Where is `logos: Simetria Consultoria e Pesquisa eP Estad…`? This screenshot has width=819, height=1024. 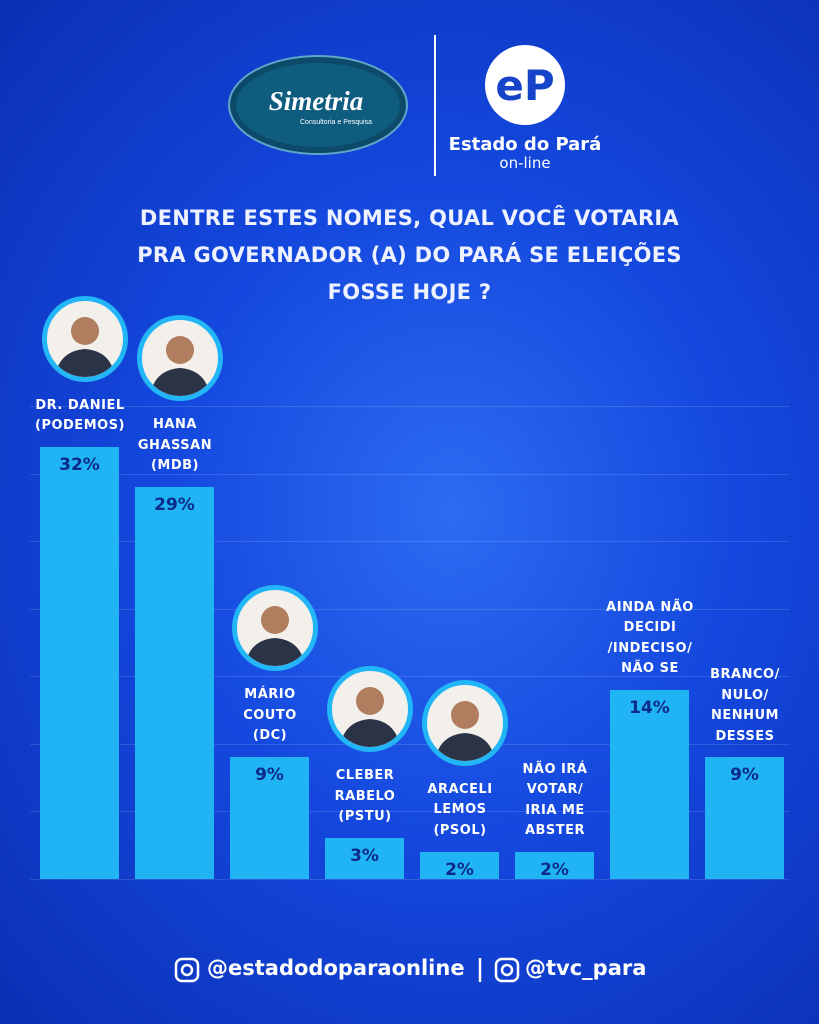 logos: Simetria Consultoria e Pesquisa eP Estad… is located at coordinates (415, 105).